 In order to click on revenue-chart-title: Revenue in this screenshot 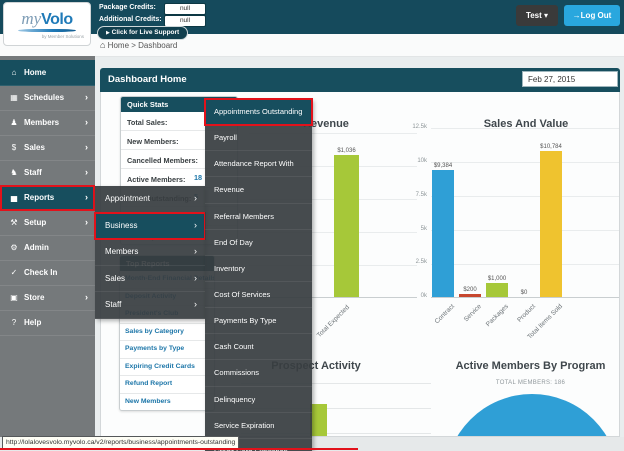, I will do `click(326, 124)`.